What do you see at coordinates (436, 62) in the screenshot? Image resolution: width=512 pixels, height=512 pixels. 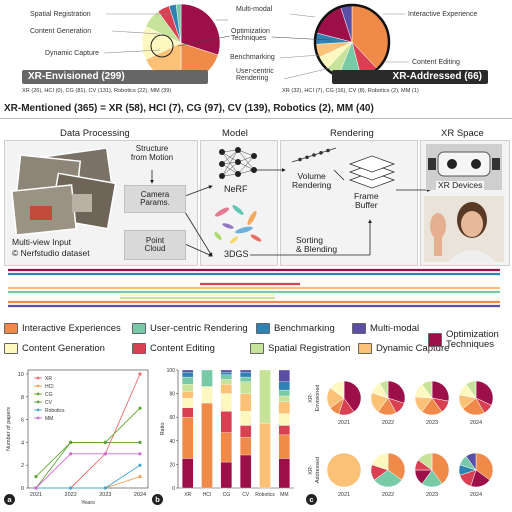 I see `label-content-editing: Content Editing` at bounding box center [436, 62].